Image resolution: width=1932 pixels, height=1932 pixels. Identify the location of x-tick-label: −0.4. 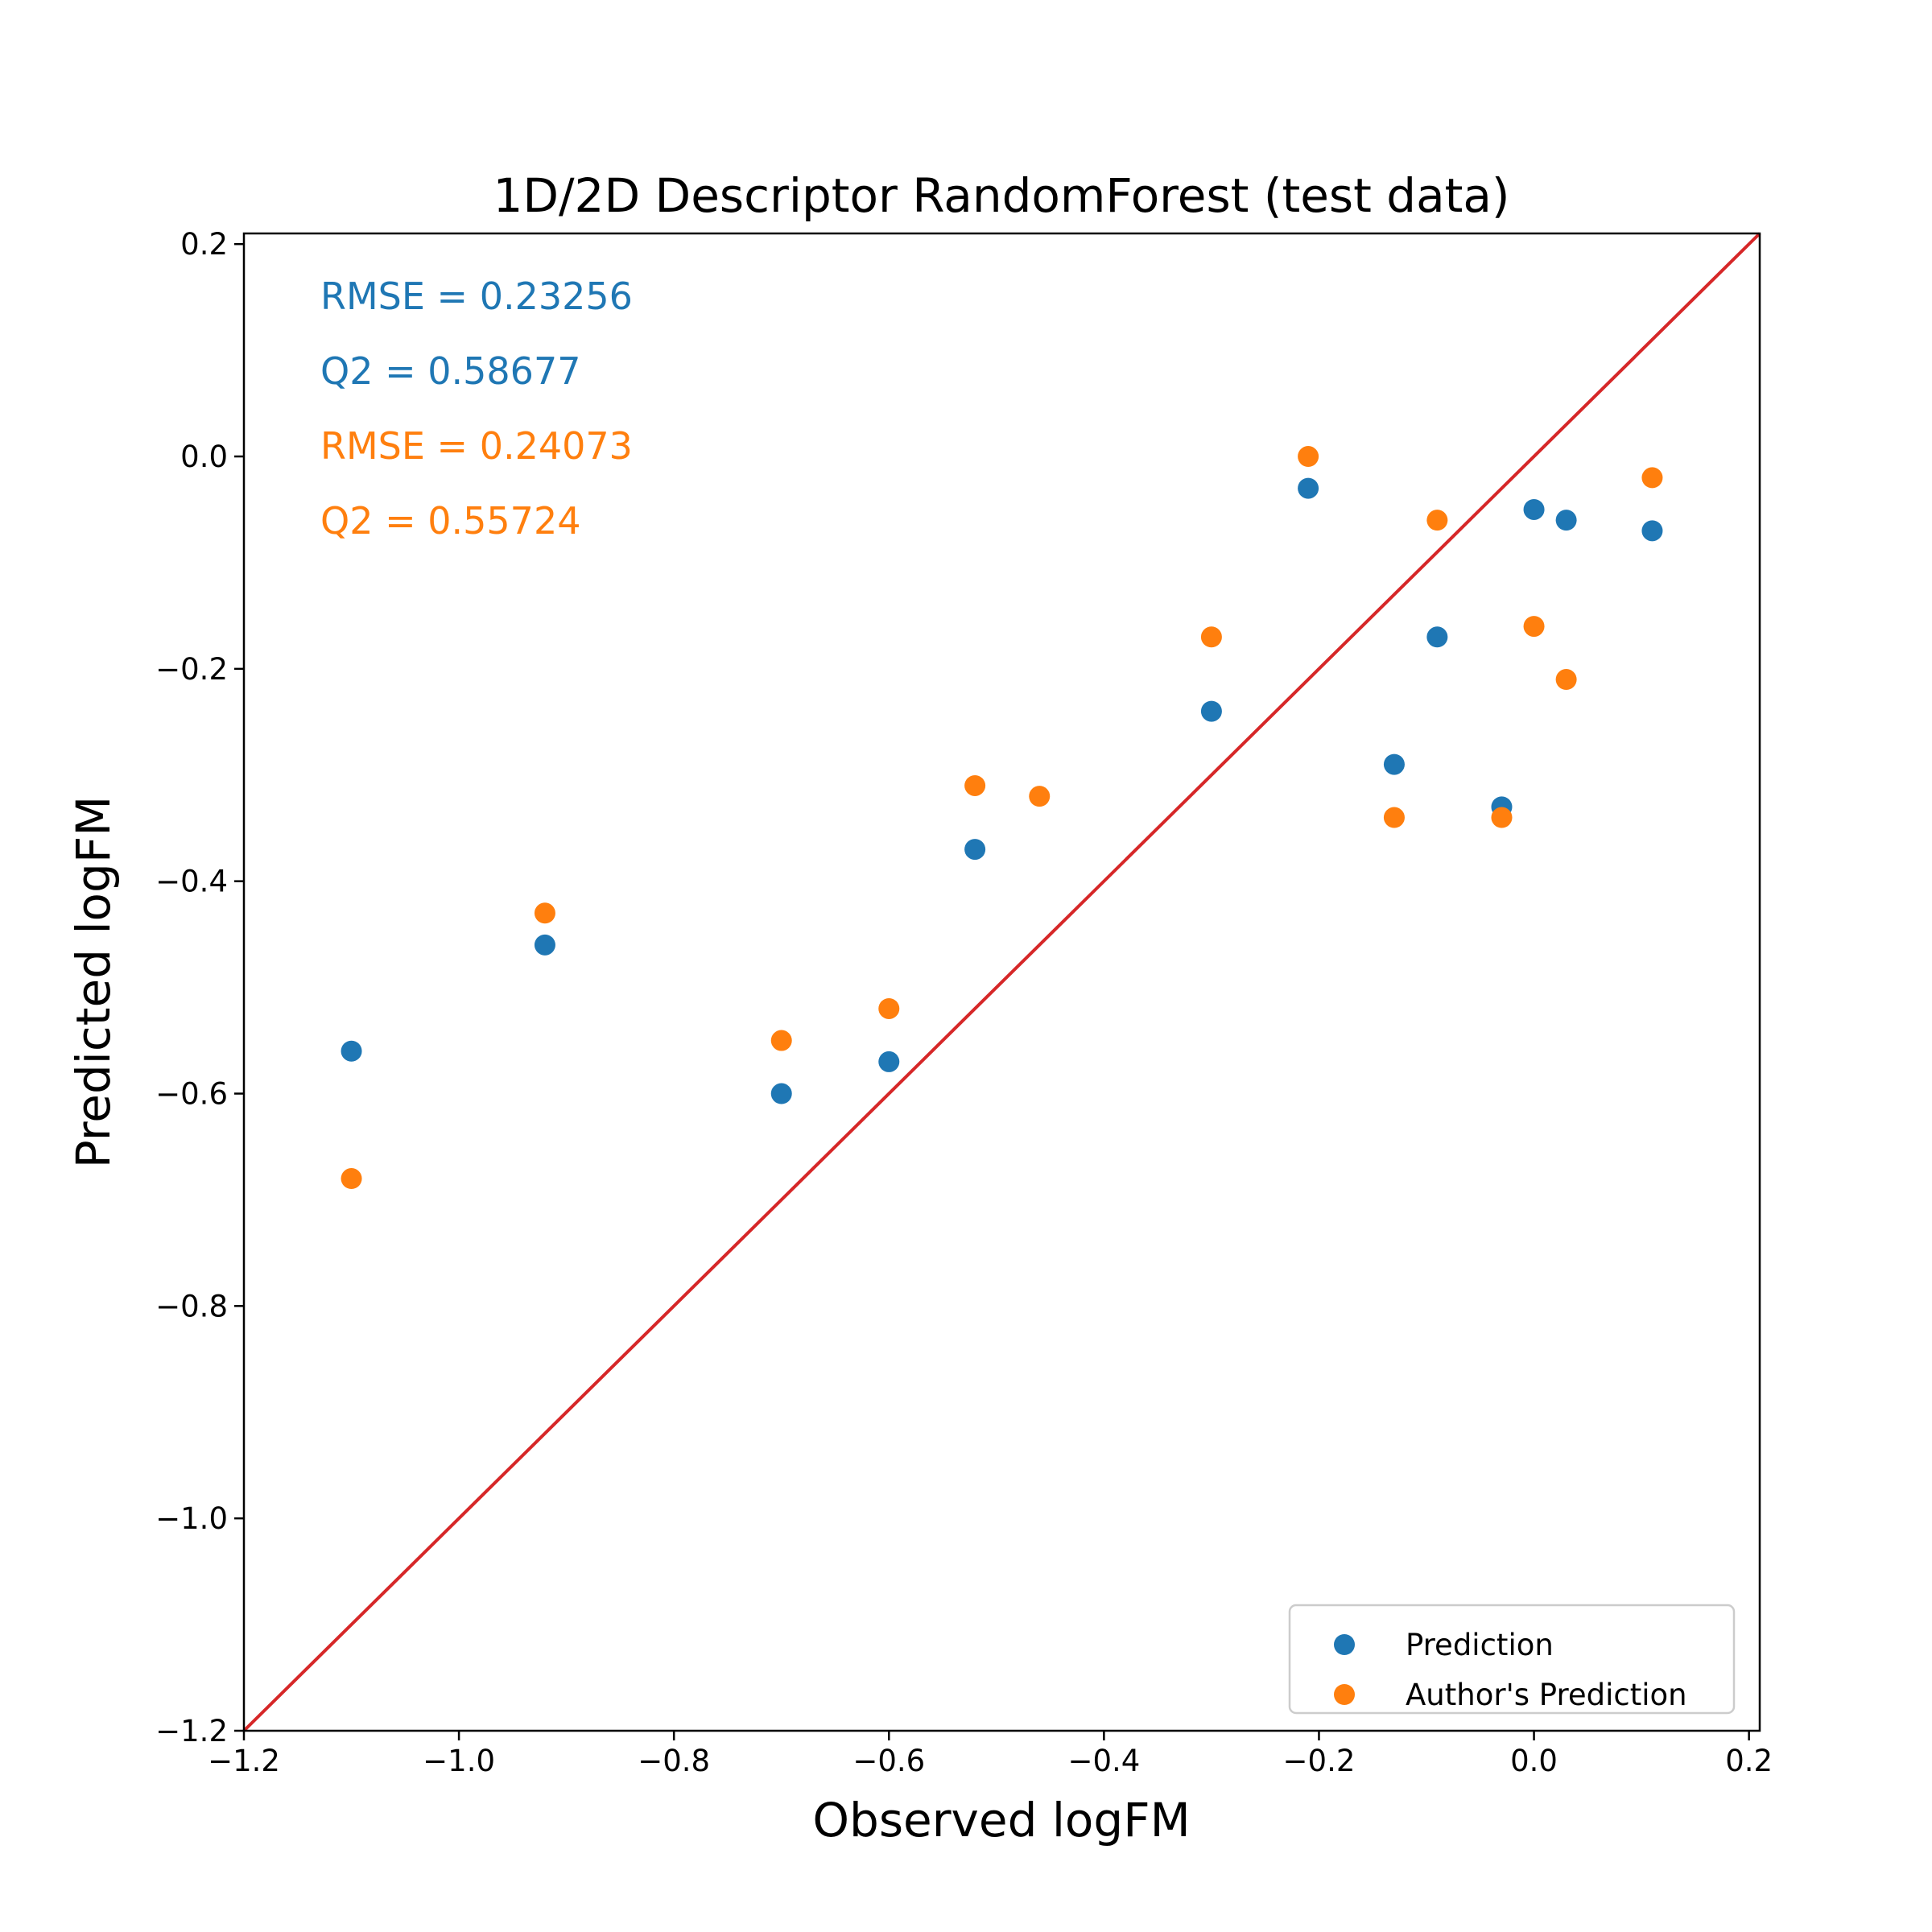
(1103, 1761).